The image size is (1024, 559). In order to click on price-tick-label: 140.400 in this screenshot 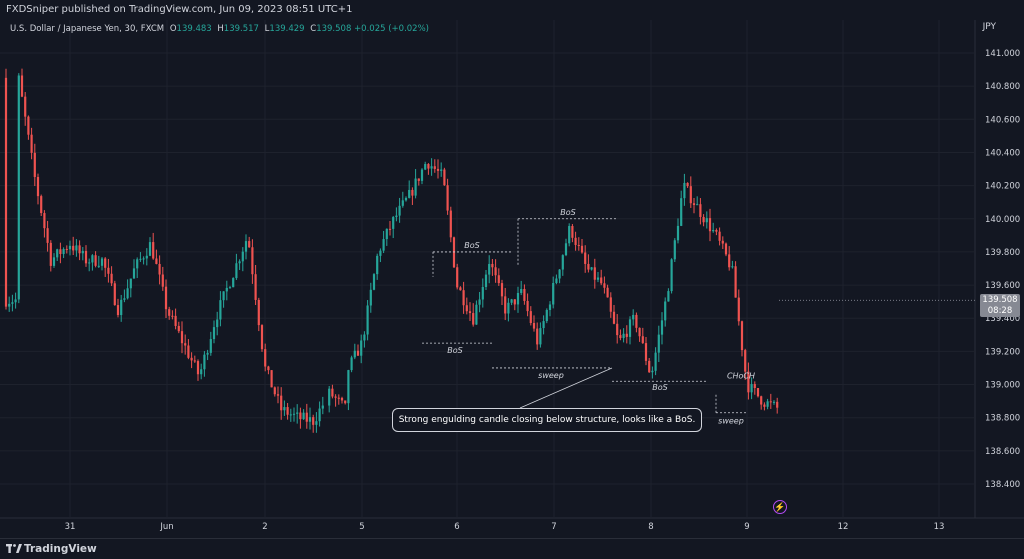, I will do `click(1002, 153)`.